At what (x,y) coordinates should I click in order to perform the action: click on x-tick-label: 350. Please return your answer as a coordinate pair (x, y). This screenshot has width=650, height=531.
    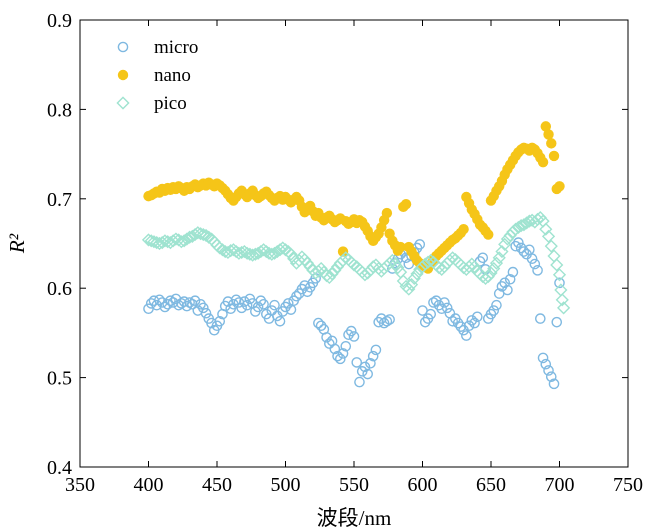
    Looking at the image, I should click on (80, 485).